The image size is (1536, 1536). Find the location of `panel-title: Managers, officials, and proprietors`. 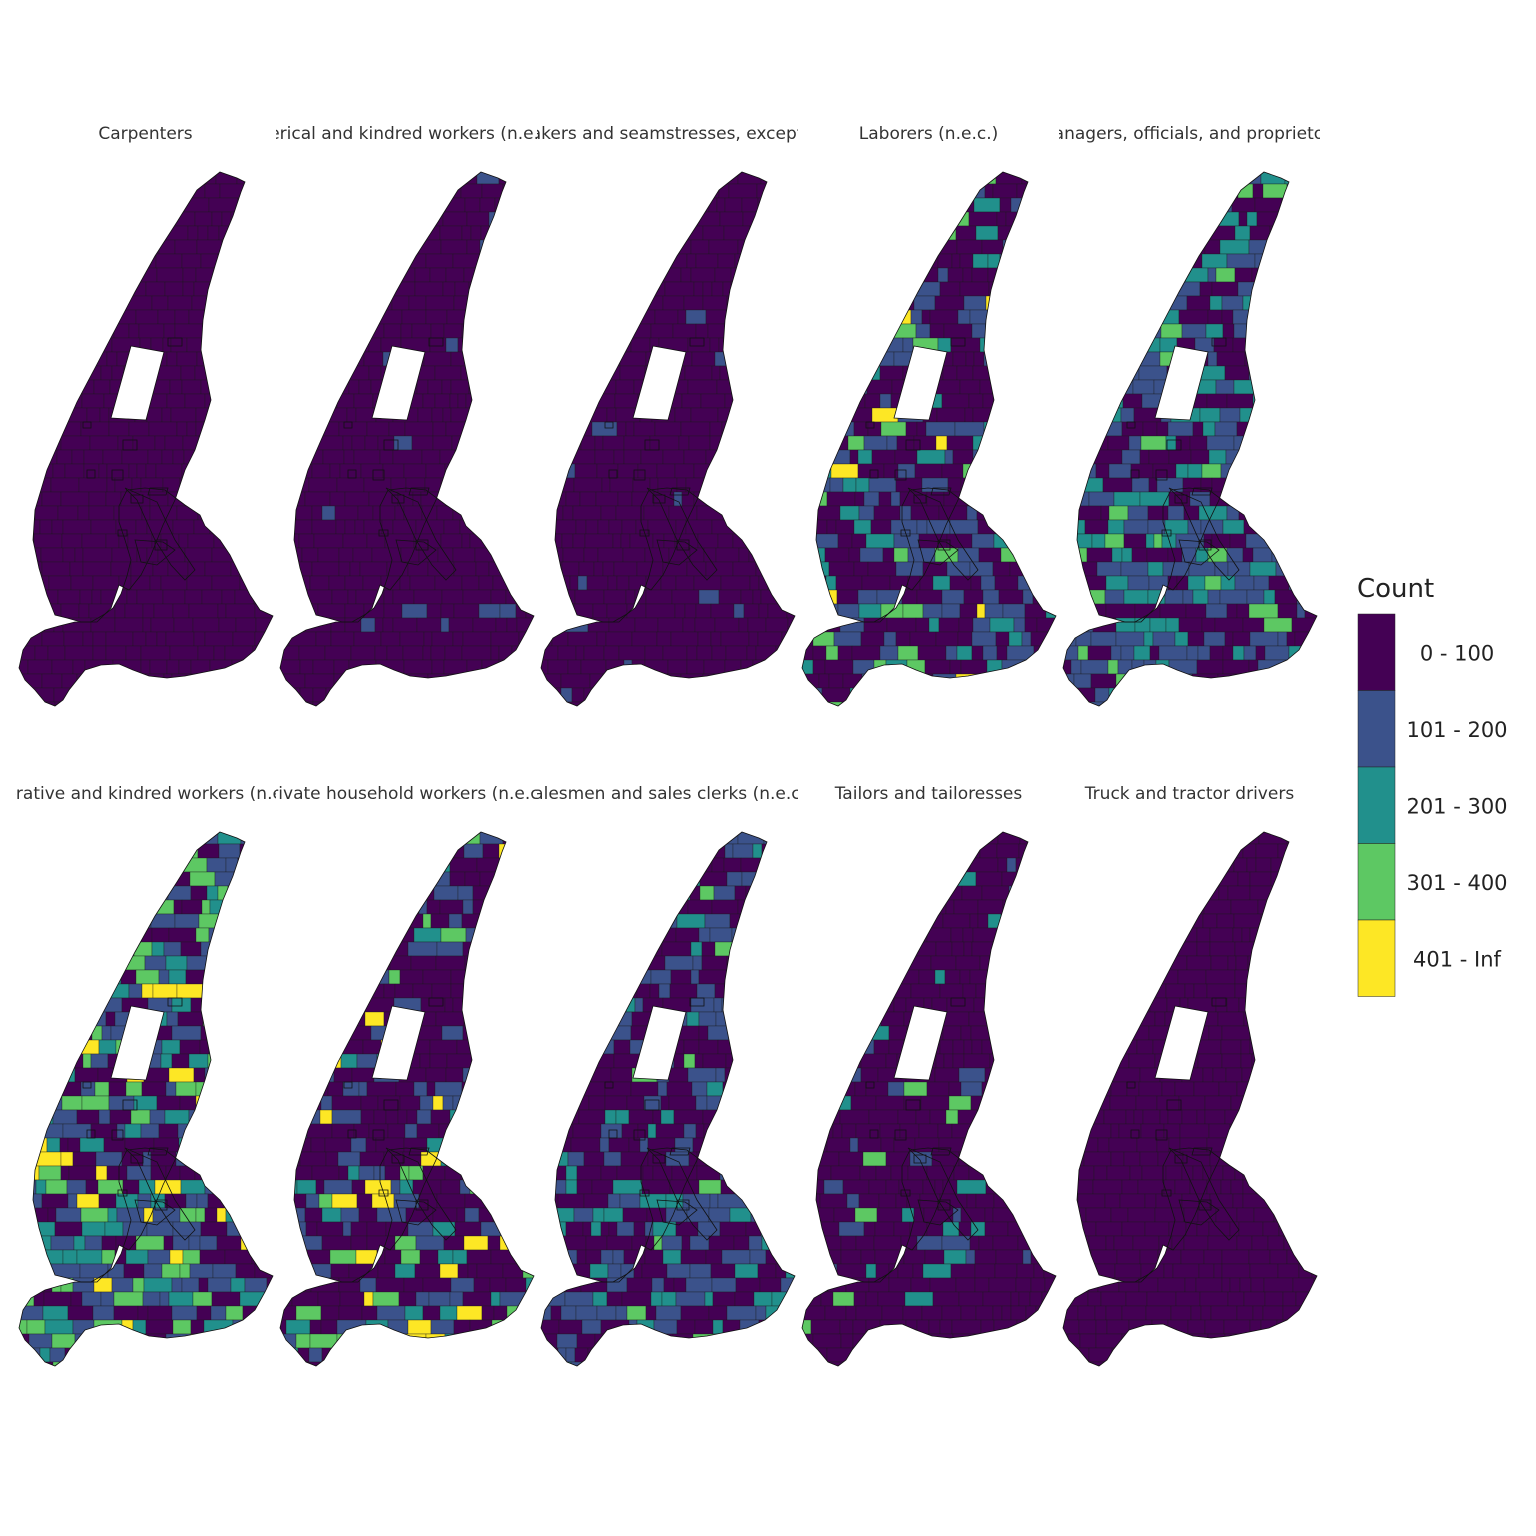

panel-title: Managers, officials, and proprietors is located at coordinates (1189, 134).